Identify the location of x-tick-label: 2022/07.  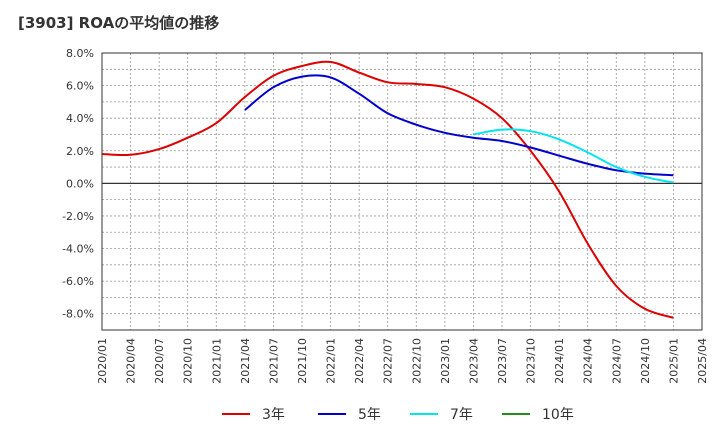
(388, 361).